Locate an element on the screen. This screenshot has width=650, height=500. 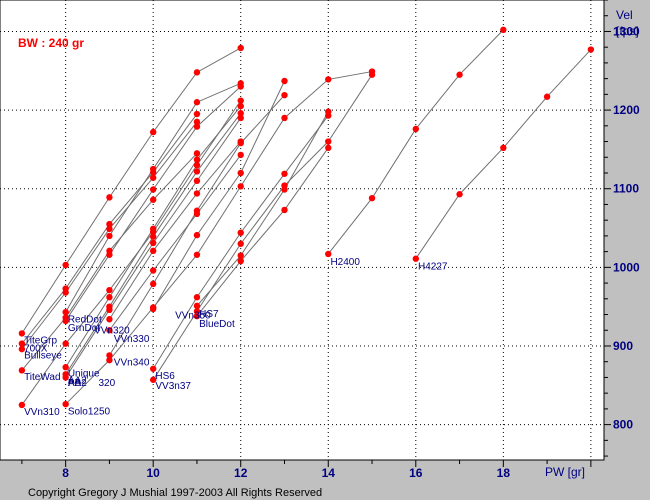
bw-annotation: BW : 240 gr is located at coordinates (51, 43).